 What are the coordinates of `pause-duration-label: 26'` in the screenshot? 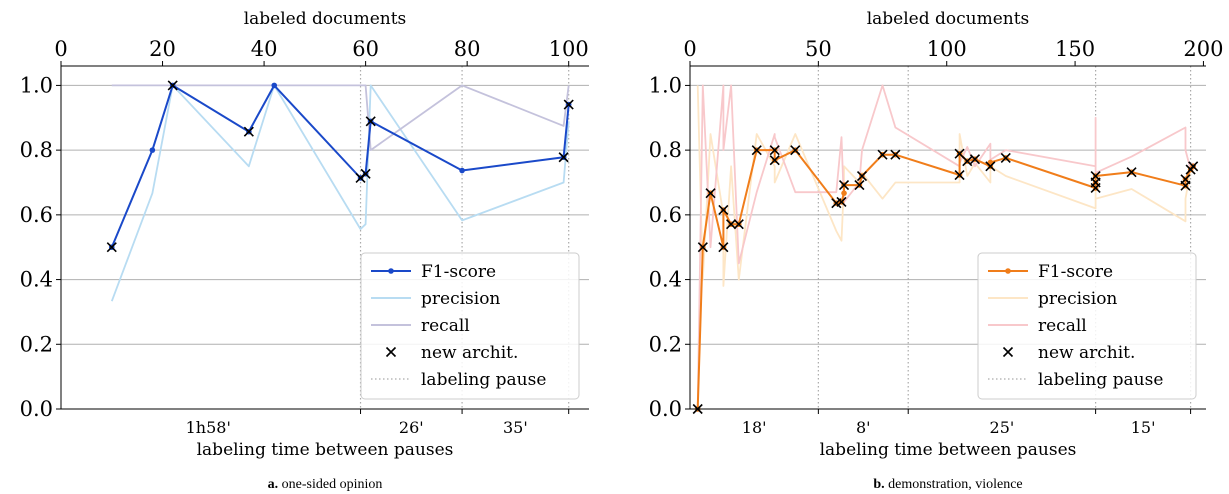 It's located at (411, 427).